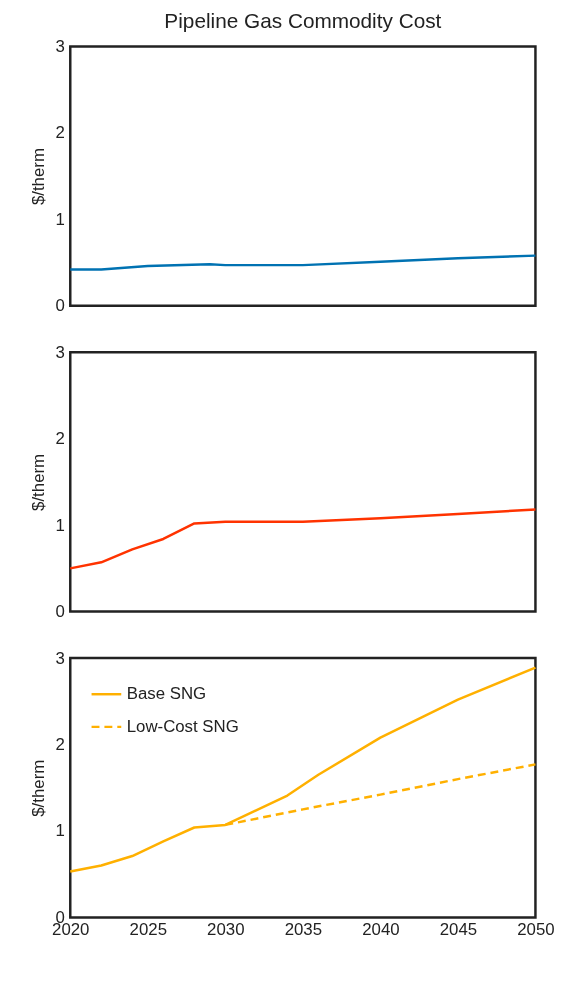  I want to click on legend-label: Low-Cost SNG, so click(182, 726).